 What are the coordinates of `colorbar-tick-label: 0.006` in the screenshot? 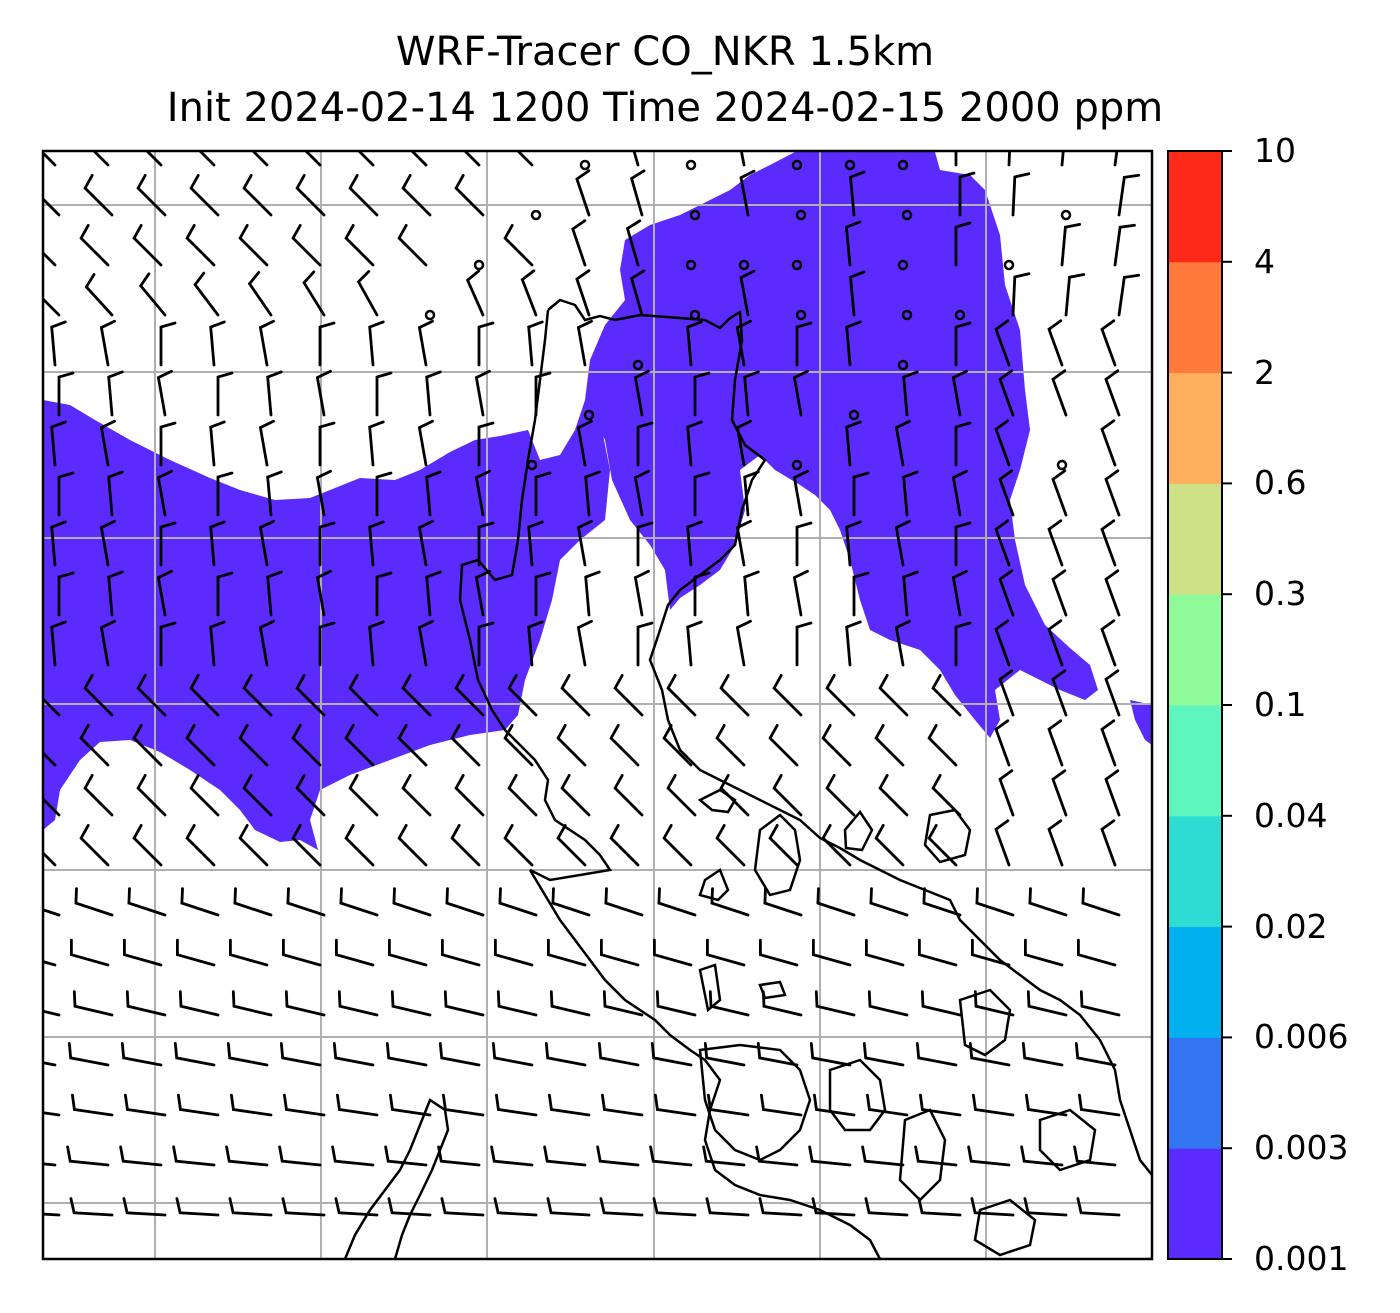 It's located at (1301, 1037).